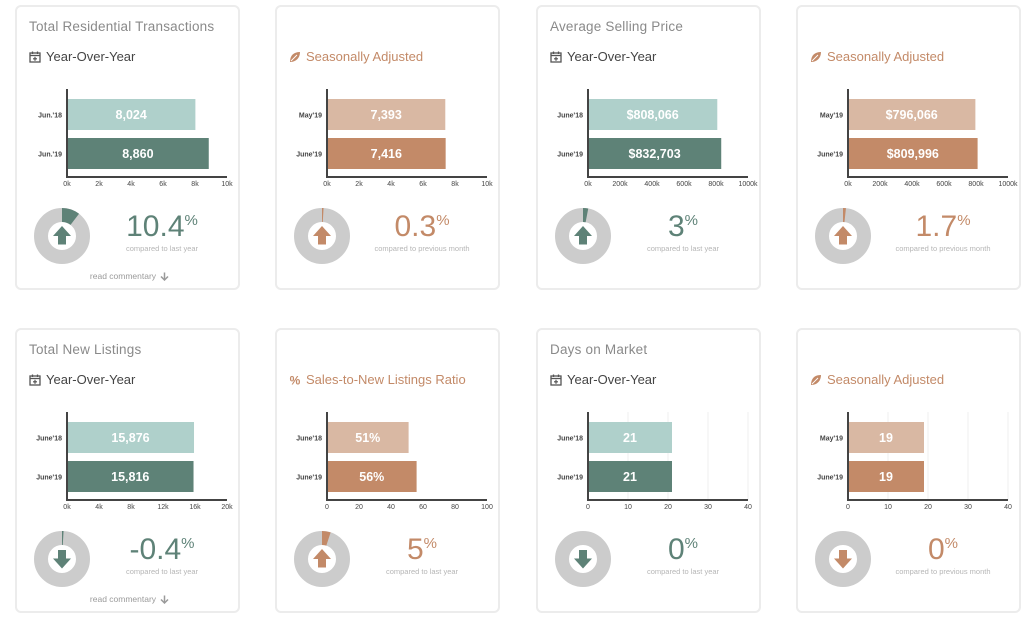 This screenshot has height=620, width=1030. Describe the element at coordinates (422, 556) in the screenshot. I see `percent-change: 5% compared to last year` at that location.